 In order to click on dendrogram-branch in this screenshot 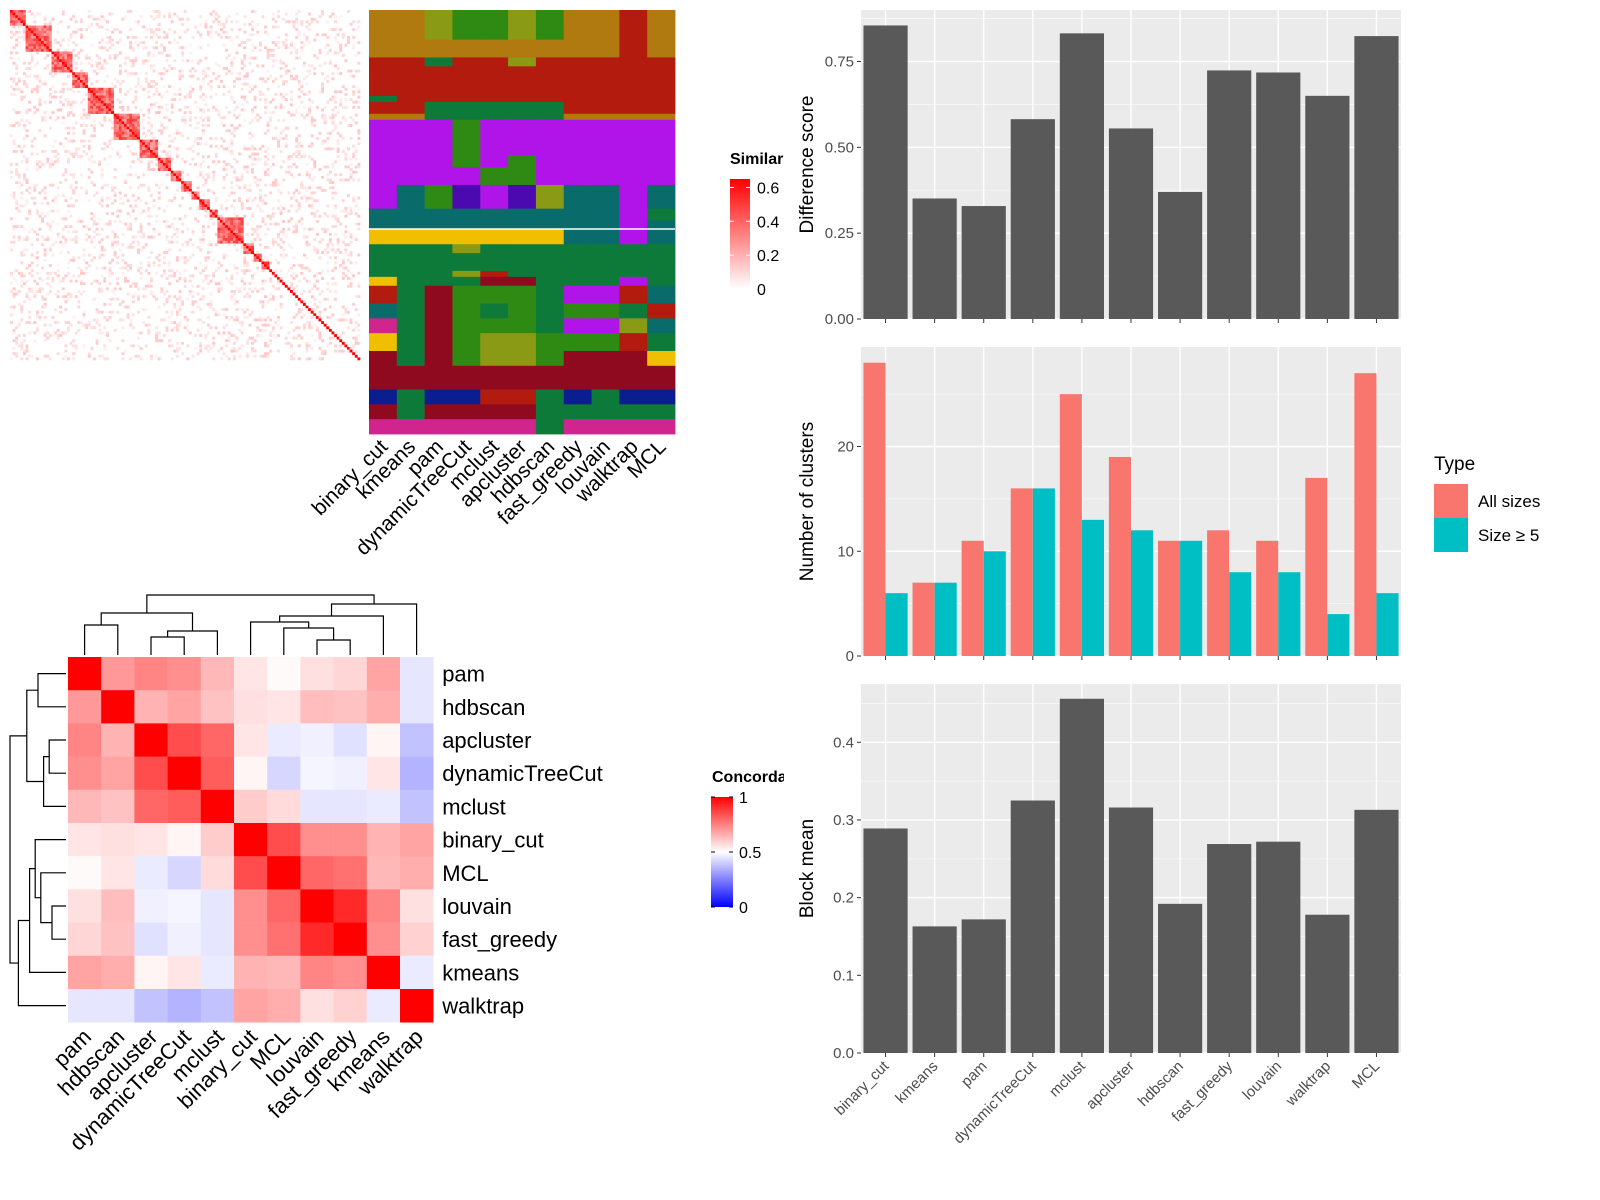, I will do `click(41, 963)`.